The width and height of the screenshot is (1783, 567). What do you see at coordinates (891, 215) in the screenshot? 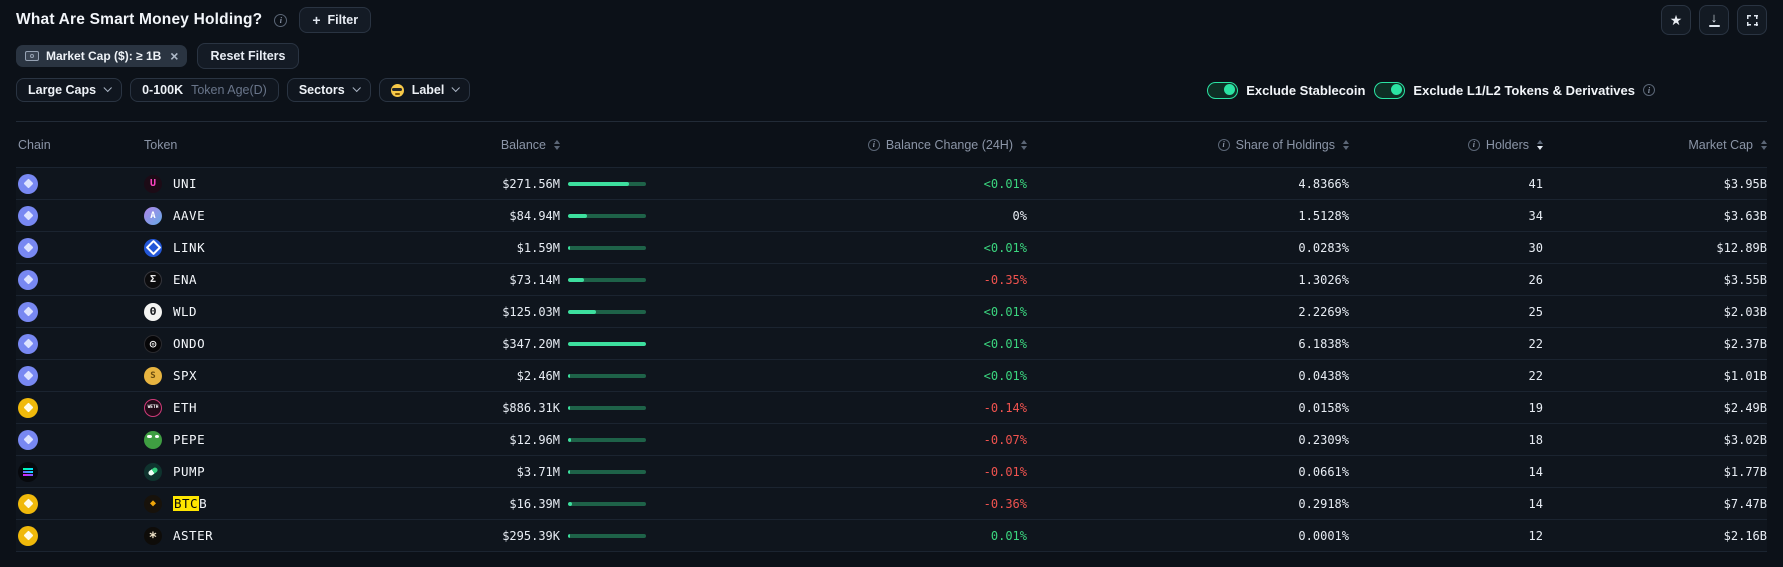
I see `table-row: A AAVE $84.94M 0% 1.5128% 34 $3.63B` at bounding box center [891, 215].